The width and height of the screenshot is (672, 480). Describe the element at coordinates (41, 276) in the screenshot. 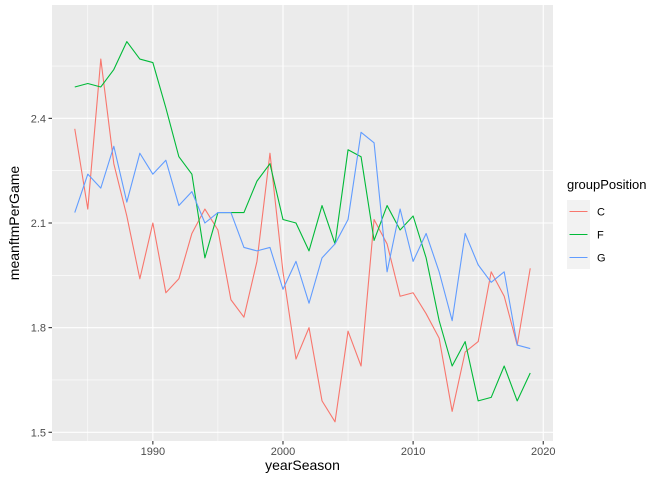

I see `y-axis: 1.5 1.8 2.1 2.4` at that location.